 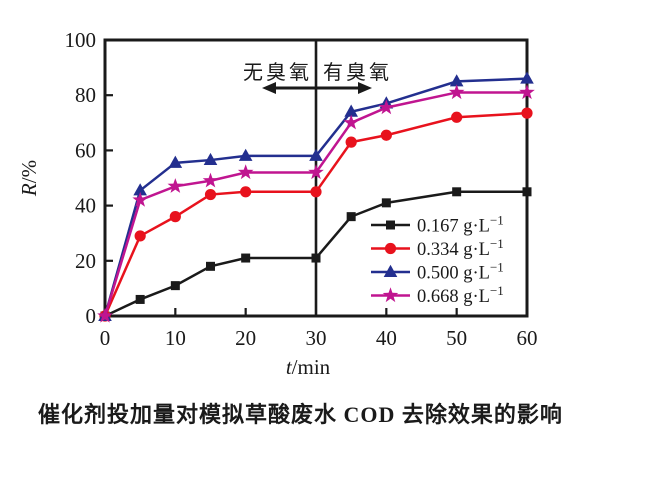 I want to click on legend-item: 0.167 g·L−1, so click(x=437, y=225).